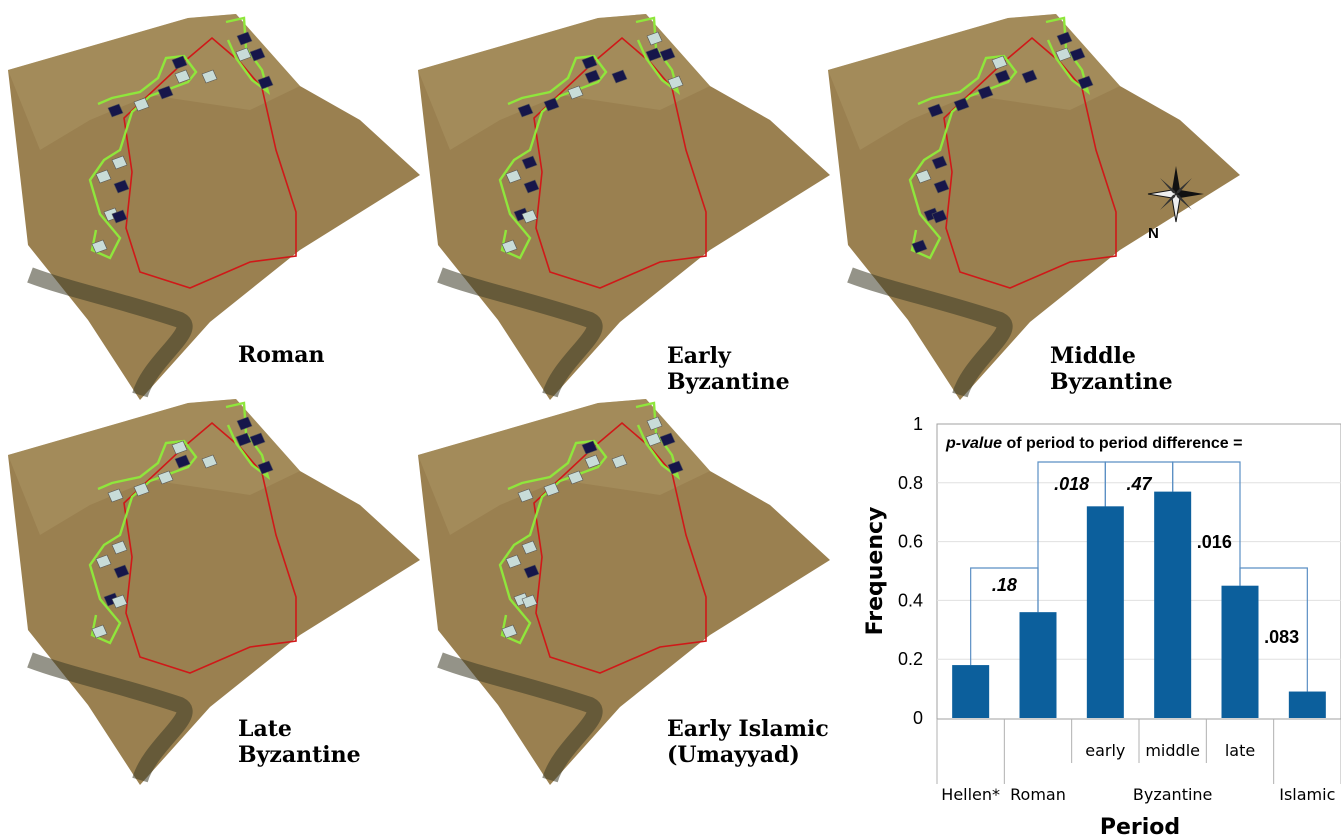  What do you see at coordinates (1240, 750) in the screenshot?
I see `category-label: late` at bounding box center [1240, 750].